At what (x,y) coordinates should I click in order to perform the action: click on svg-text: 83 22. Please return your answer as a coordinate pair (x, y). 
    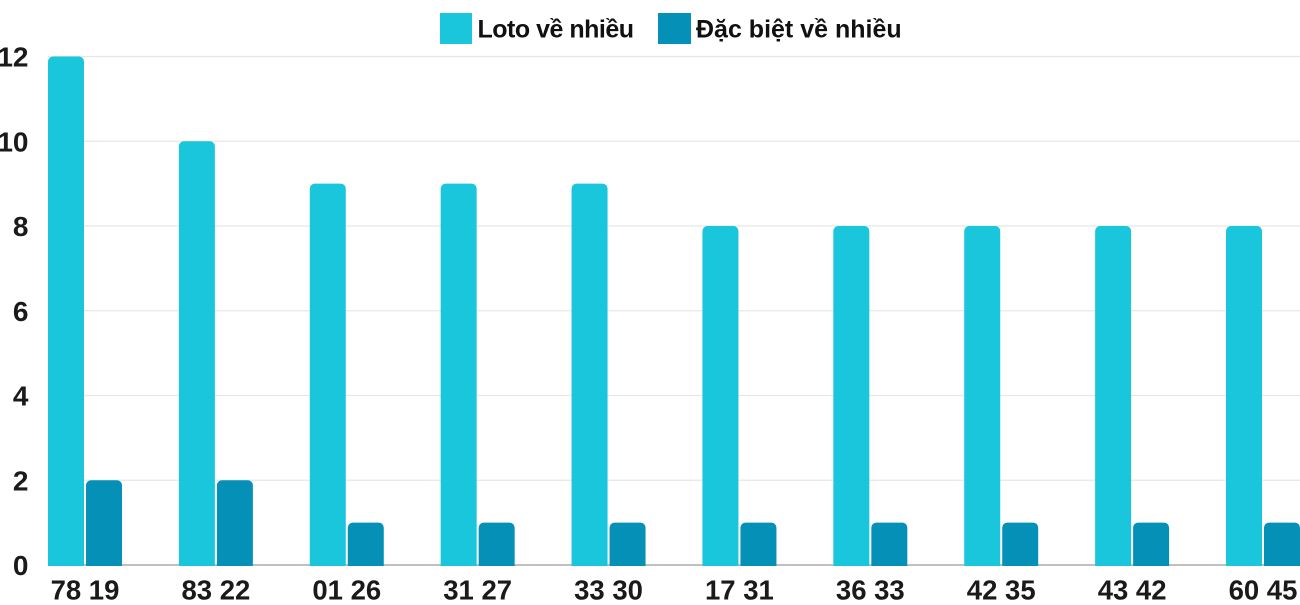
    Looking at the image, I should click on (215, 588).